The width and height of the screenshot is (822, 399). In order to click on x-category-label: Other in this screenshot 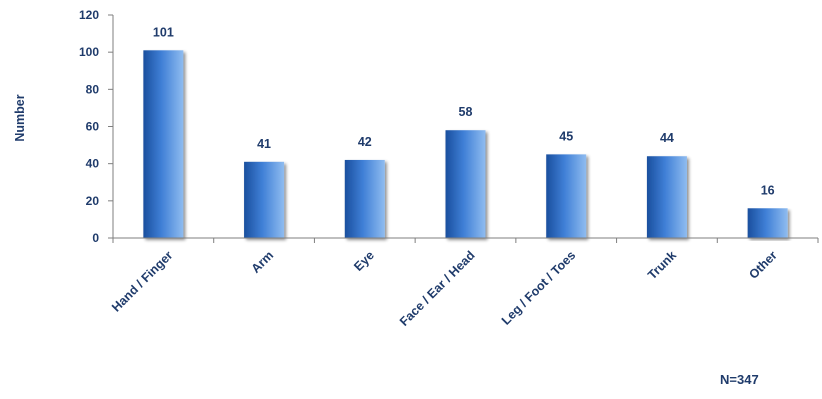, I will do `click(763, 265)`.